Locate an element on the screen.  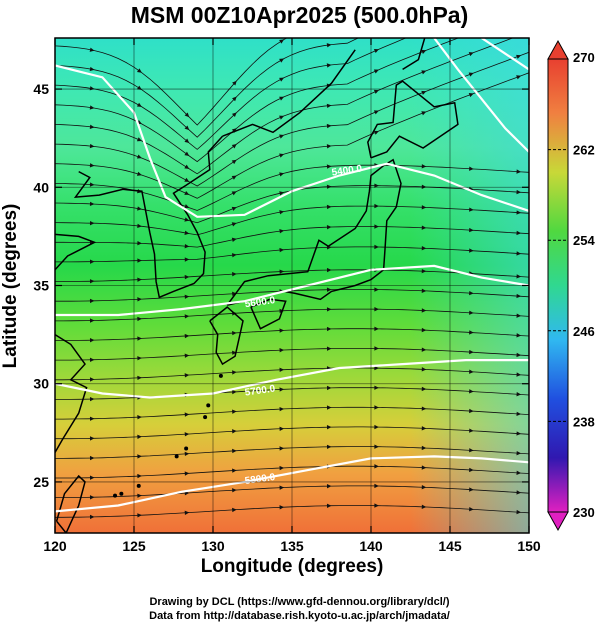
colorbar-label: 262 is located at coordinates (584, 150).